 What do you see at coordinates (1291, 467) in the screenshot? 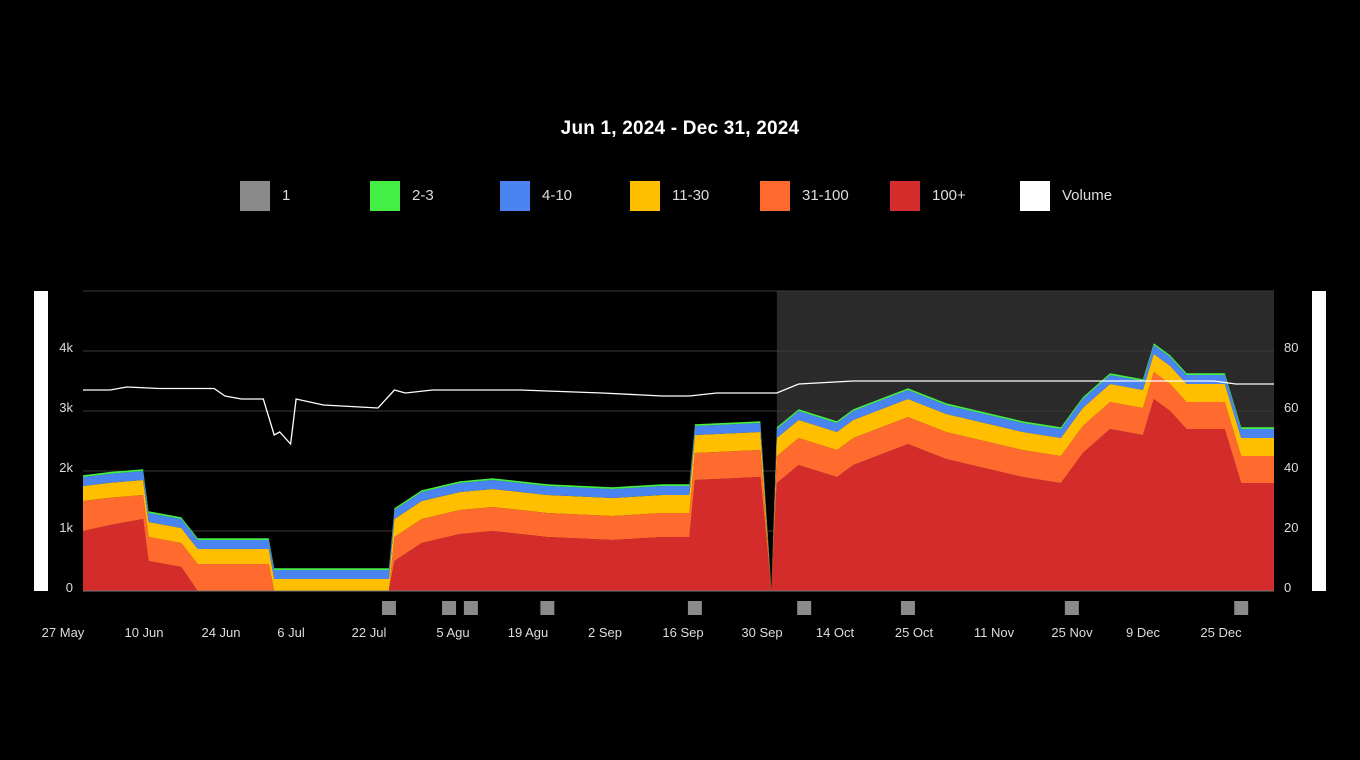
I see `y-right-tick-label: 40` at bounding box center [1291, 467].